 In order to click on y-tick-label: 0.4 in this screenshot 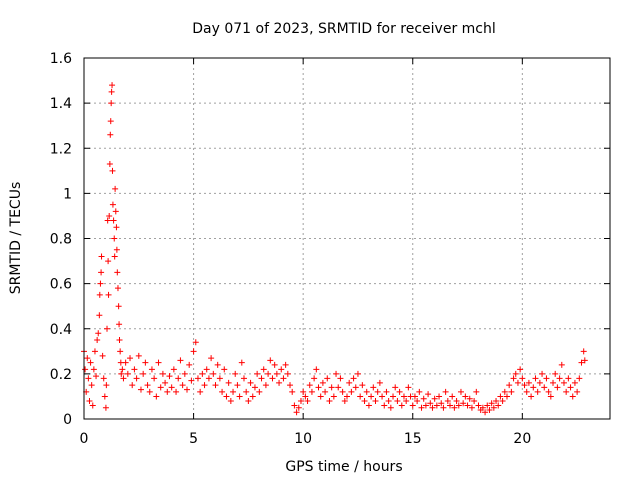, I will do `click(61, 330)`.